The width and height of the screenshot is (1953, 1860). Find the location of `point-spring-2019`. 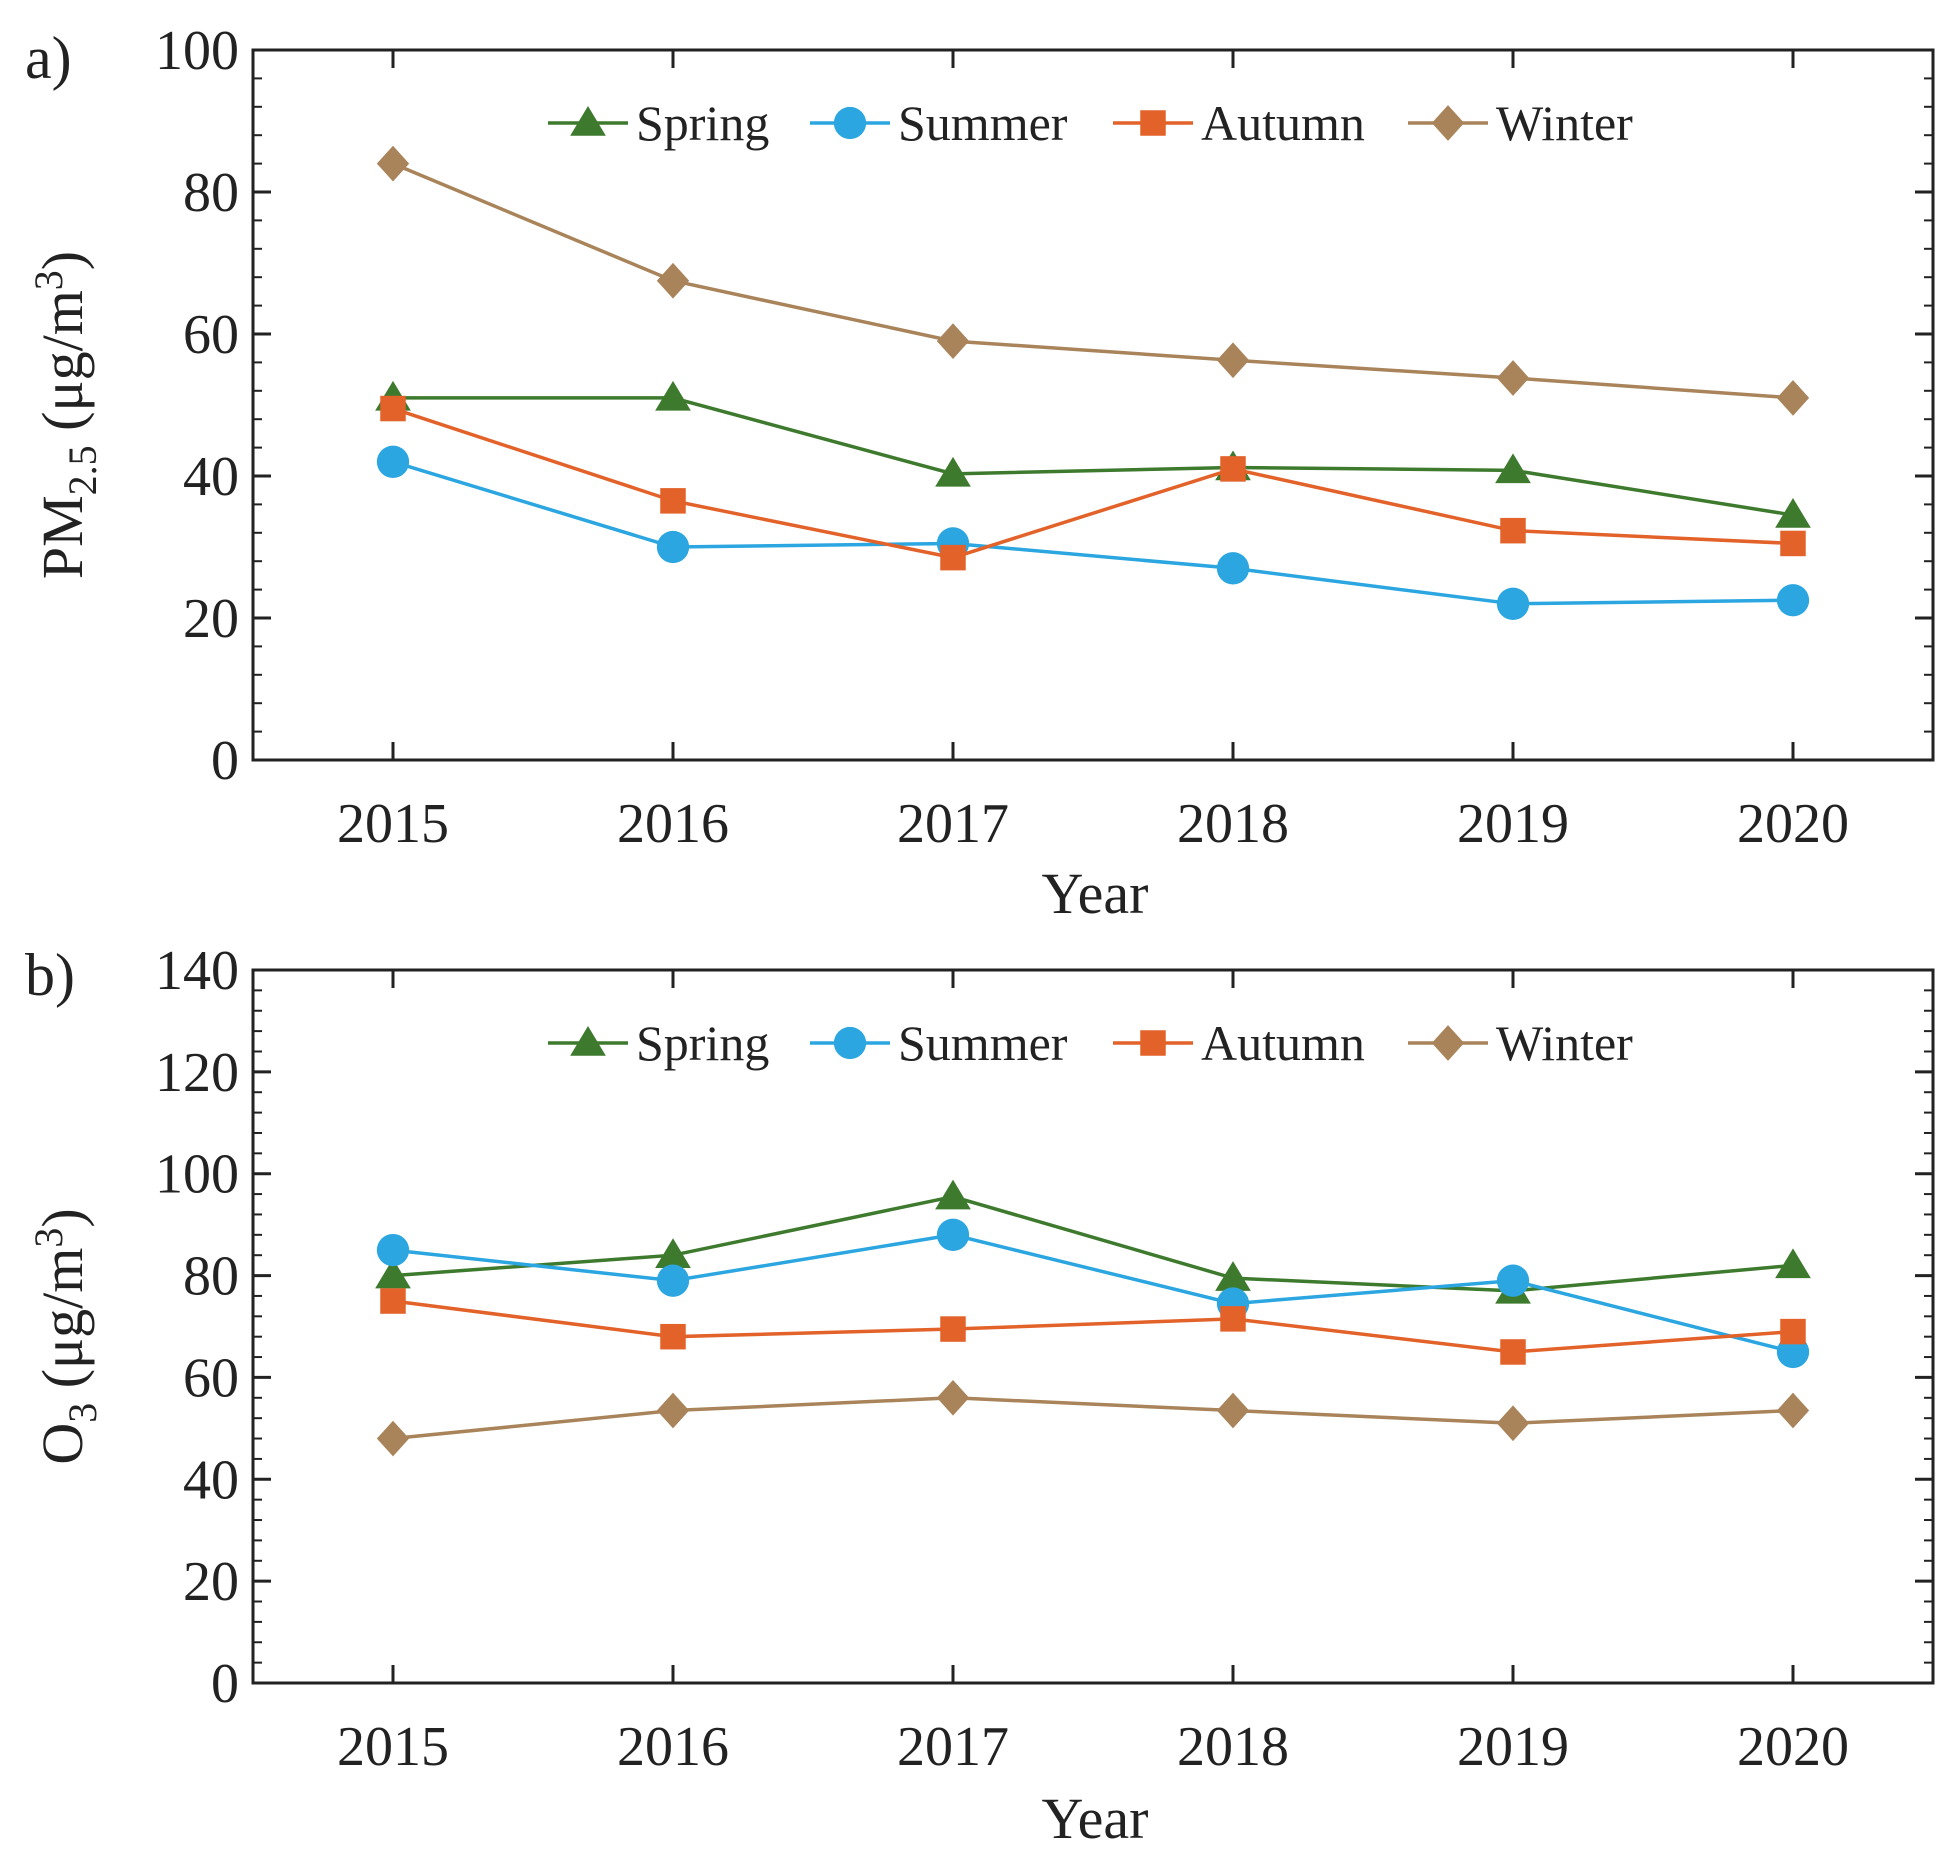

point-spring-2019 is located at coordinates (1513, 468).